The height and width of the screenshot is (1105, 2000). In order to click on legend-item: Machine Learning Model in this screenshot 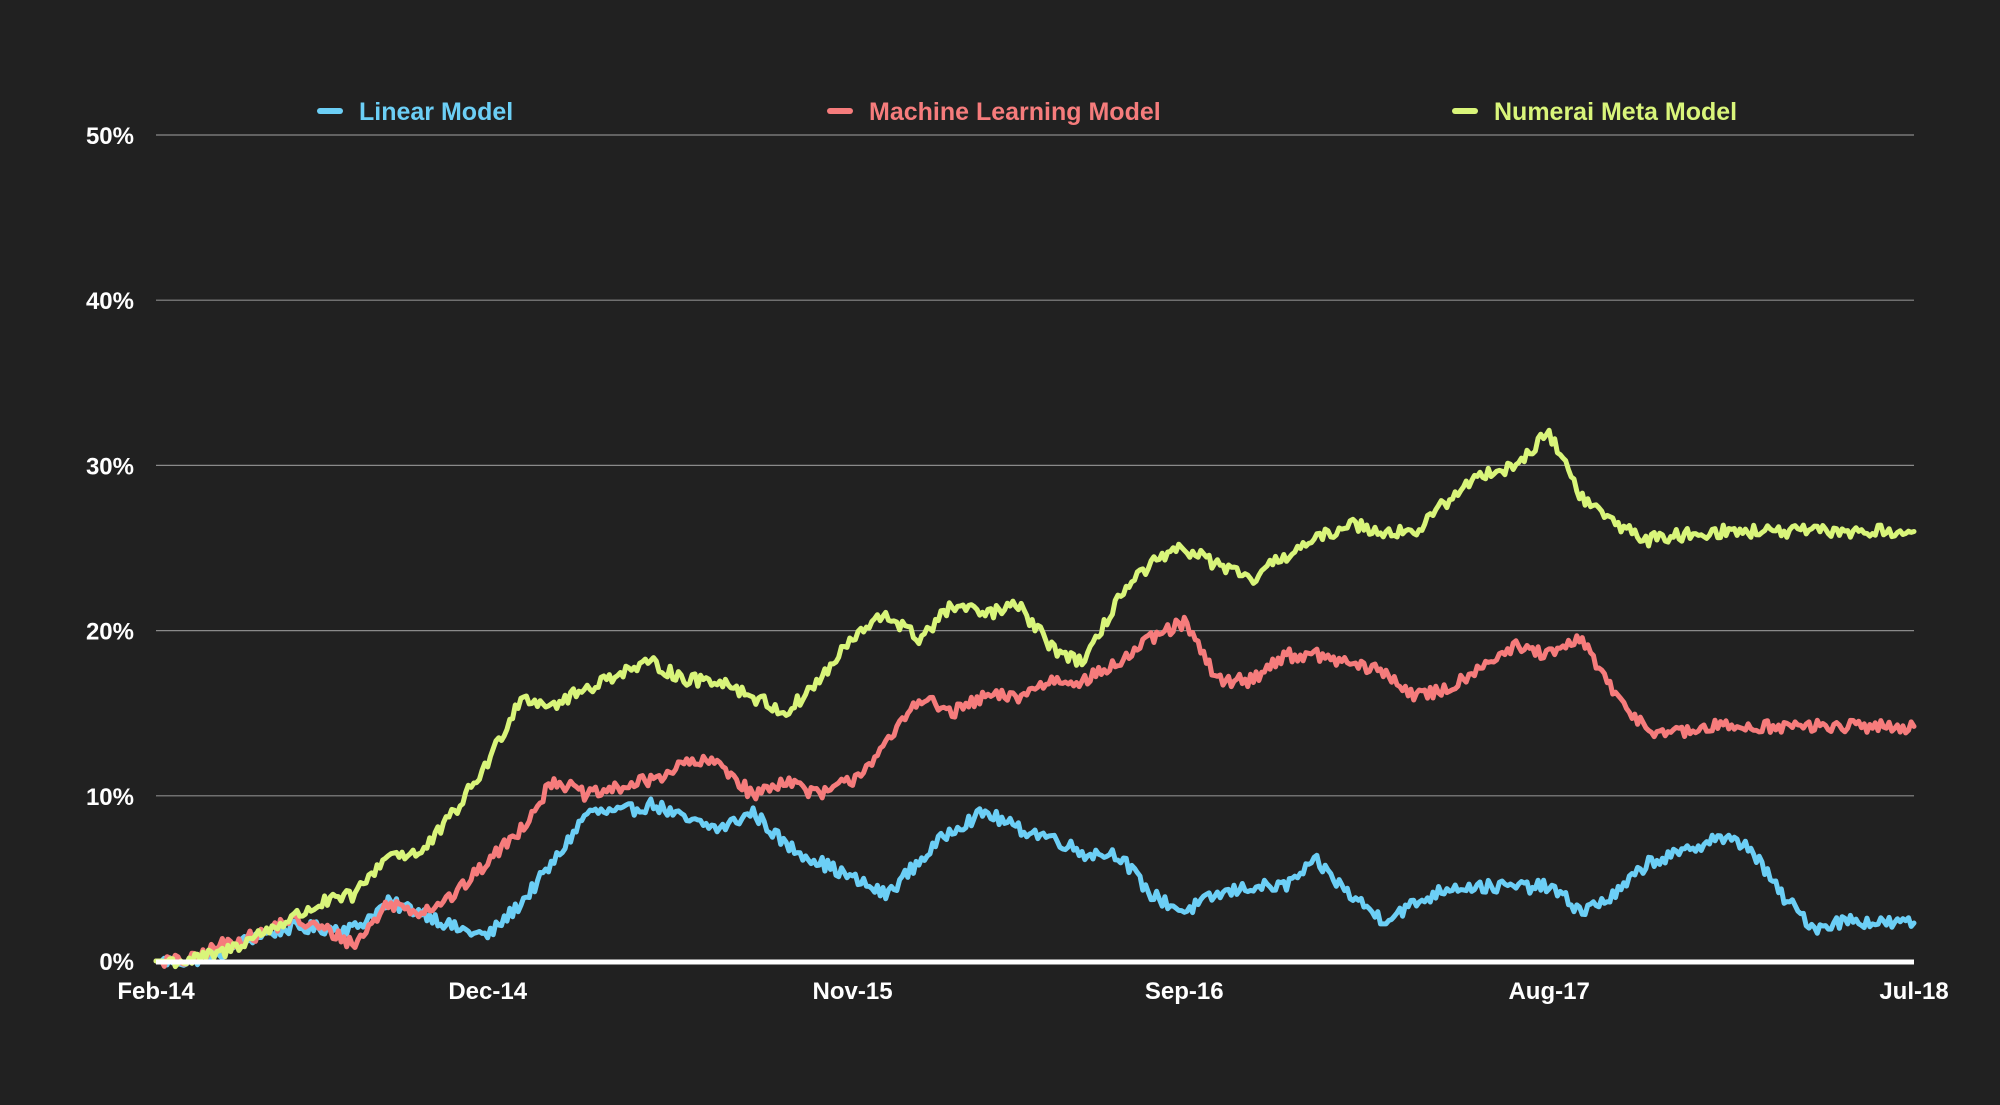, I will do `click(994, 112)`.